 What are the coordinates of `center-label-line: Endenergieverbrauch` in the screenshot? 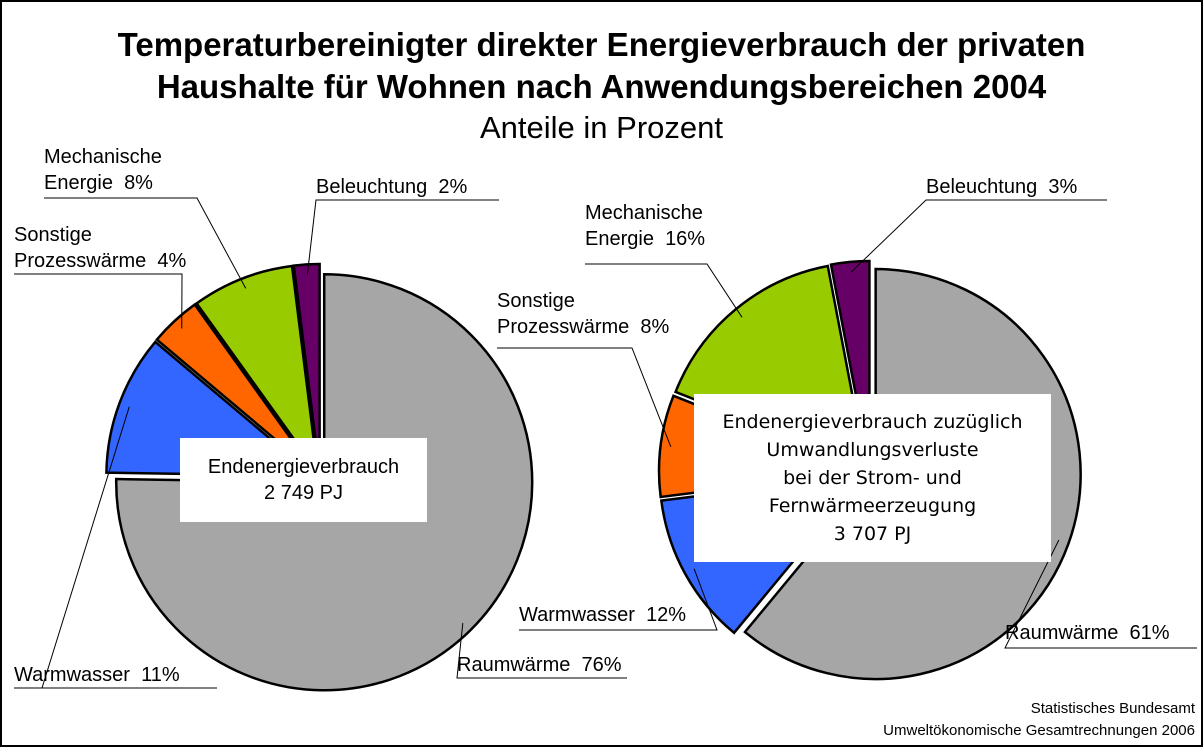 It's located at (303, 467).